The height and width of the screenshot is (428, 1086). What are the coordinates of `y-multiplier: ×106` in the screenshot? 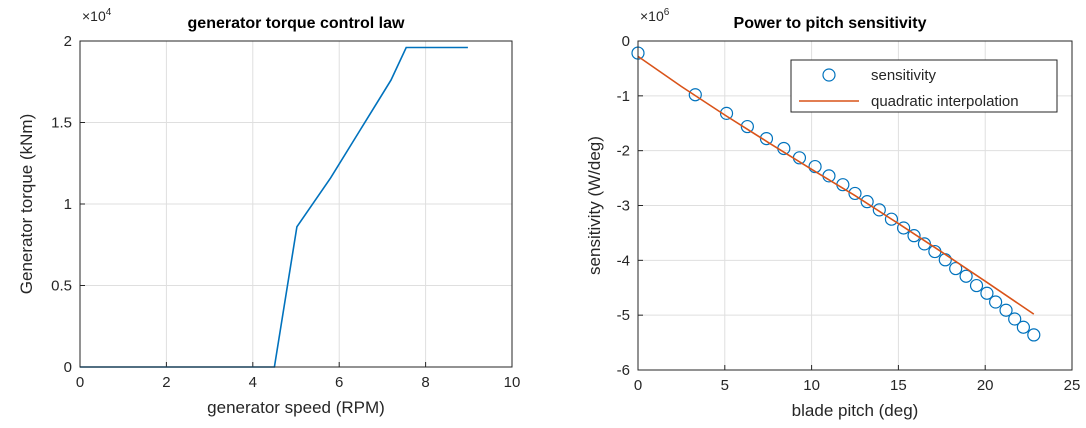 It's located at (655, 15).